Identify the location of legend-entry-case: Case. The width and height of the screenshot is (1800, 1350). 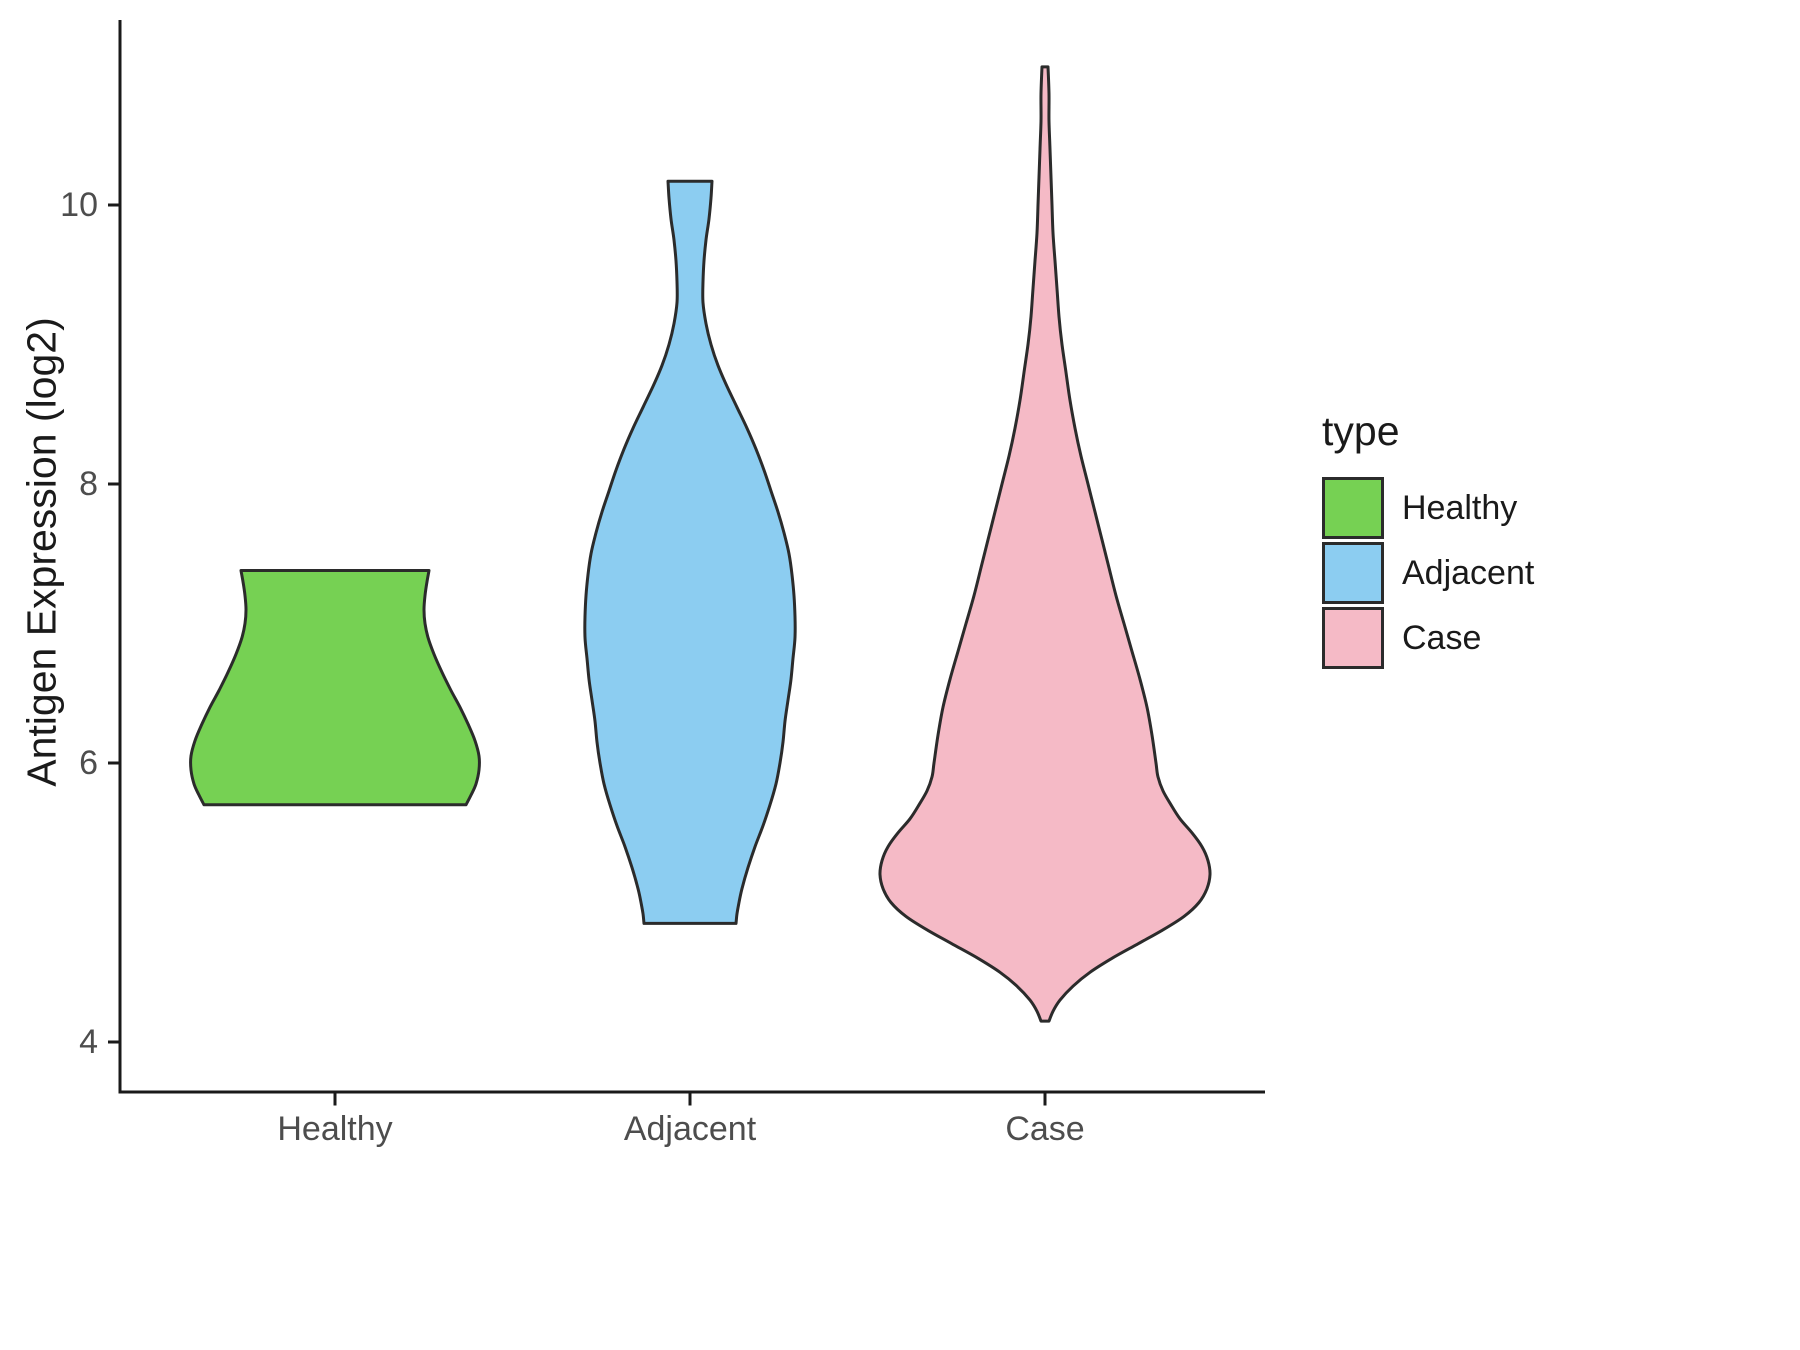
(1428, 638).